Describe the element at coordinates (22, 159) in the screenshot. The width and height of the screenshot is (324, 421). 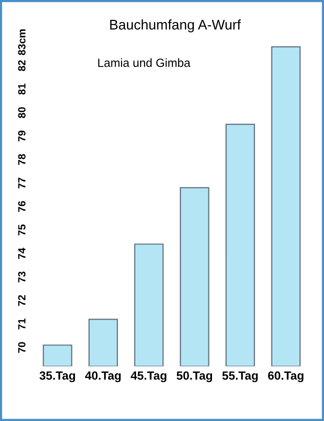
I see `y-tick-label: 78` at that location.